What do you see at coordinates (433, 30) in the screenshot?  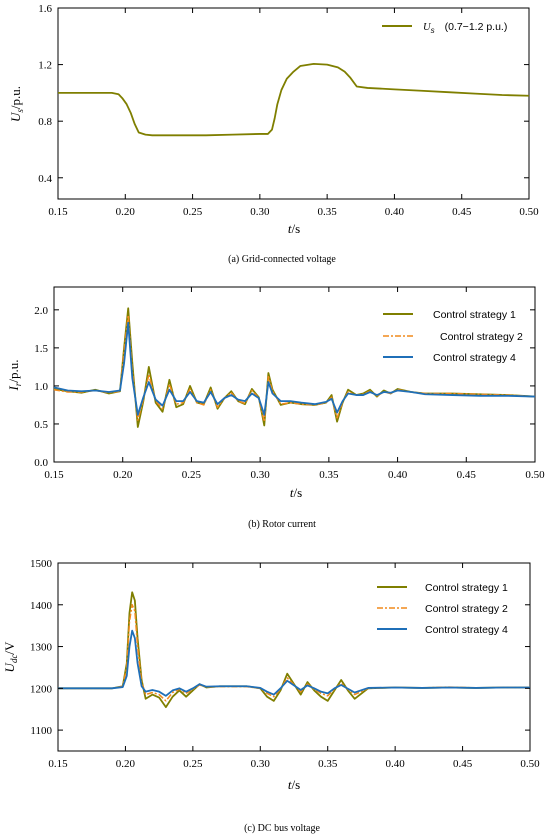 I see `legend-us-sub: s` at bounding box center [433, 30].